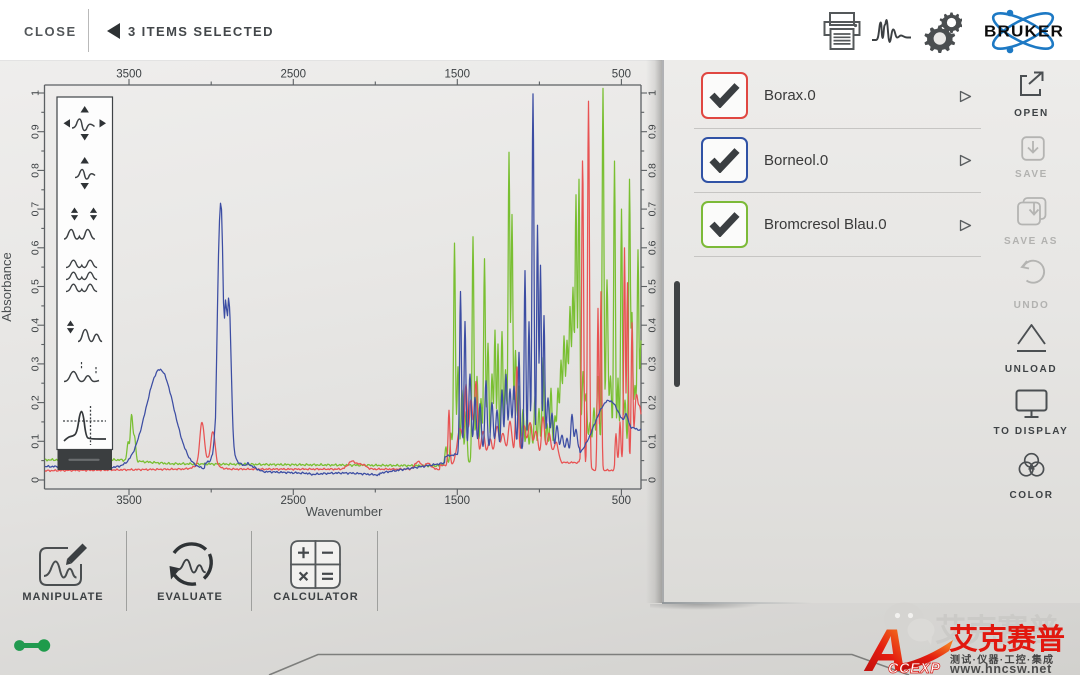 This screenshot has height=675, width=1080. I want to click on svg-text: Absorbance, so click(7, 286).